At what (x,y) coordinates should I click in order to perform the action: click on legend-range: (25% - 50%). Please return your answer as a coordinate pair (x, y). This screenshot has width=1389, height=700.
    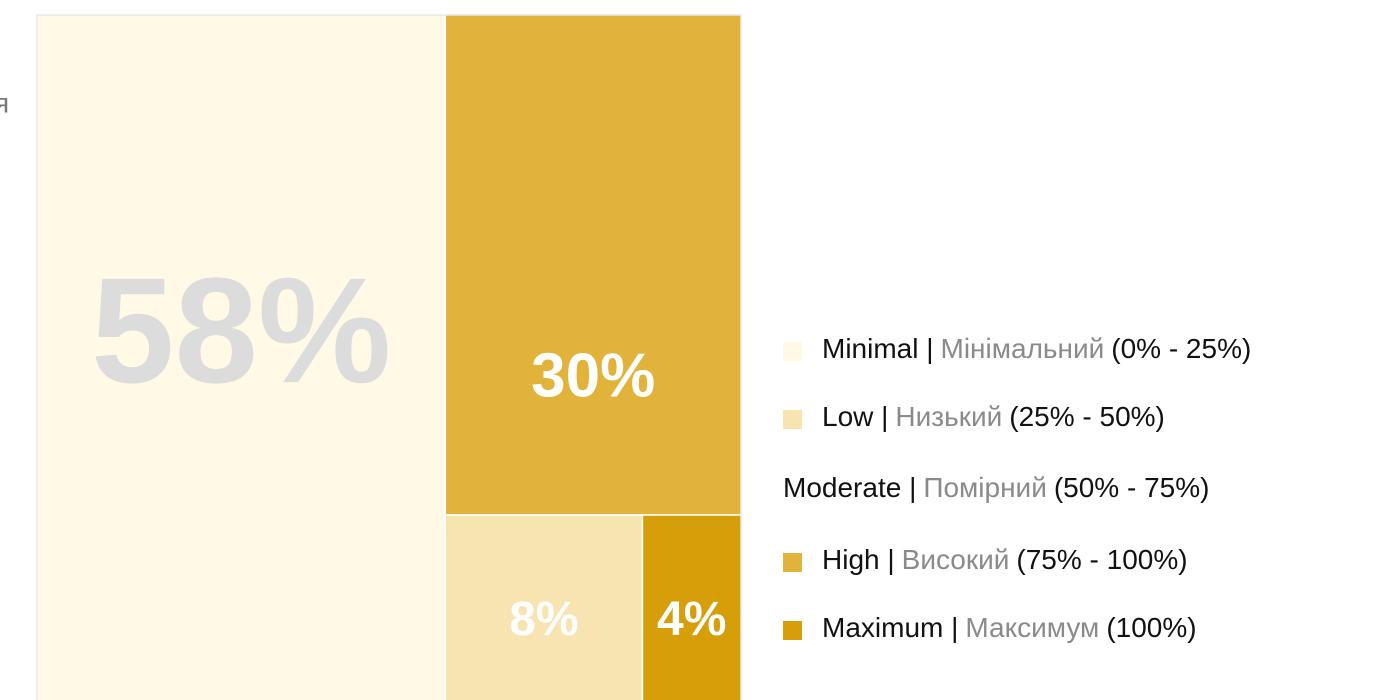
    Looking at the image, I should click on (1087, 416).